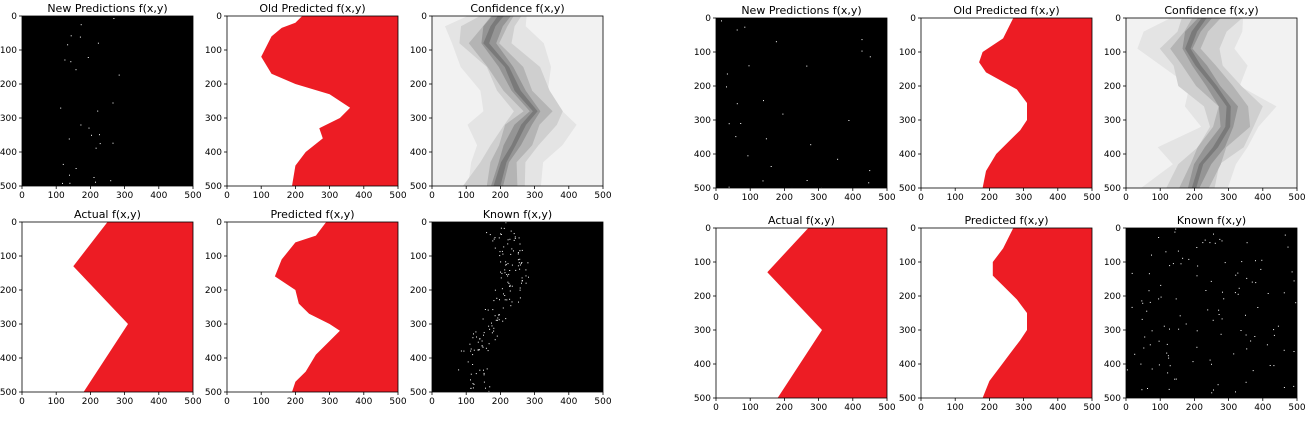 The height and width of the screenshot is (424, 1313). Describe the element at coordinates (107, 101) in the screenshot. I see `background` at that location.